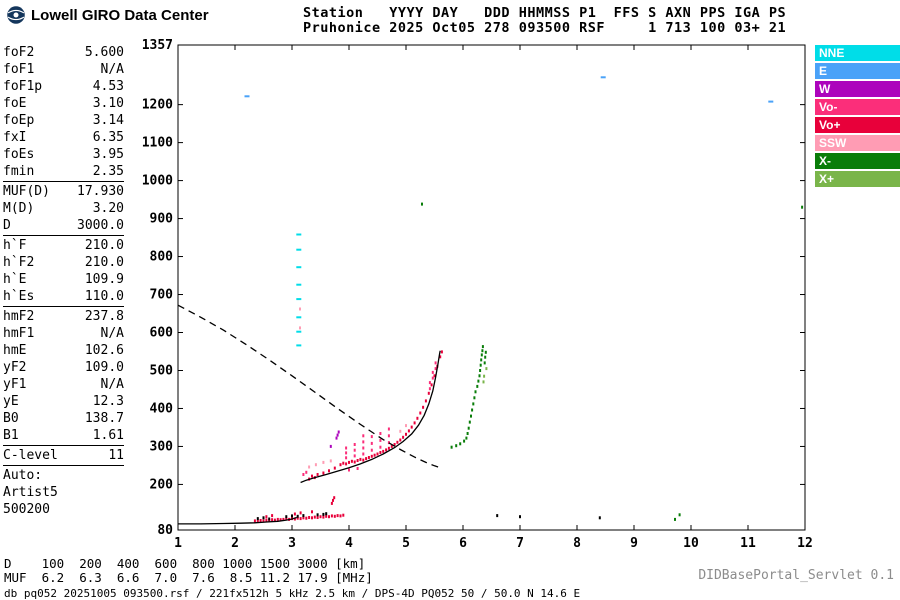 Image resolution: width=900 pixels, height=600 pixels. What do you see at coordinates (178, 543) in the screenshot?
I see `x-tick-label: 1` at bounding box center [178, 543].